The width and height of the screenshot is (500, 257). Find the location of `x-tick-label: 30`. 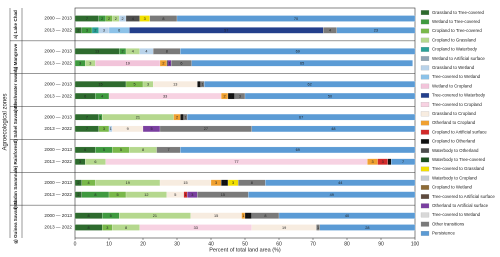

x-tick-label: 30 is located at coordinates (177, 244).